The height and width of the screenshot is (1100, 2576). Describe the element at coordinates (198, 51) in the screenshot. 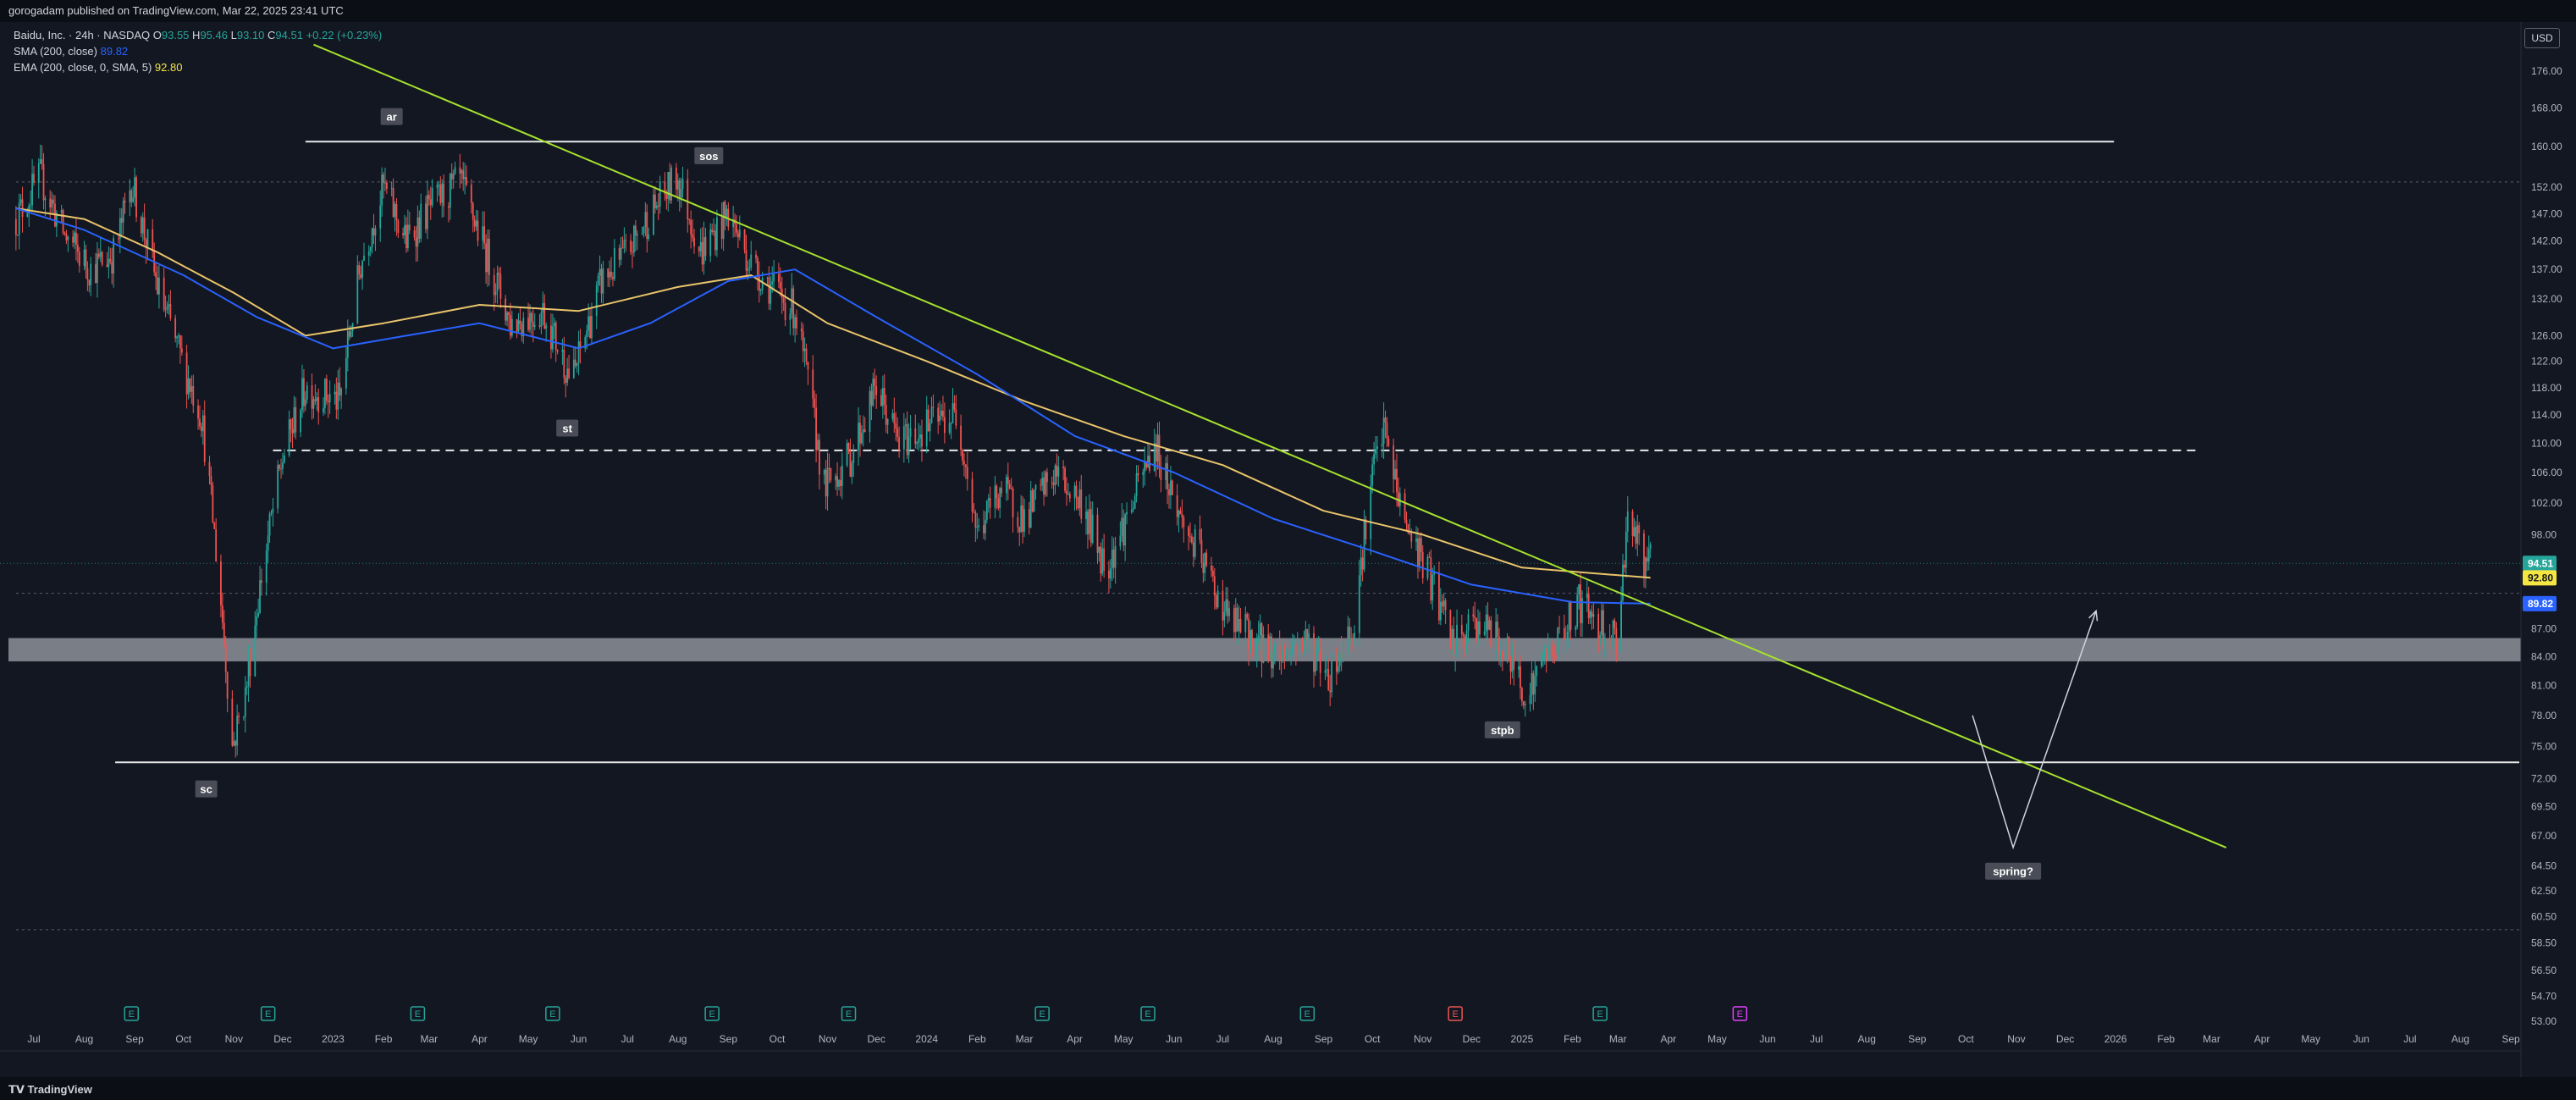

I see `legend-sma-row: SMA (200, close) 89.82` at that location.